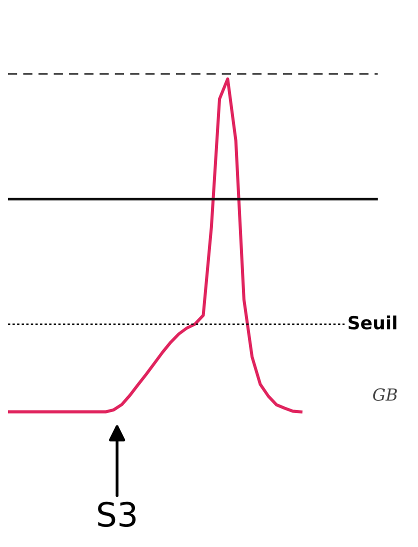 This screenshot has width=418, height=547. What do you see at coordinates (385, 394) in the screenshot?
I see `text: GB` at bounding box center [385, 394].